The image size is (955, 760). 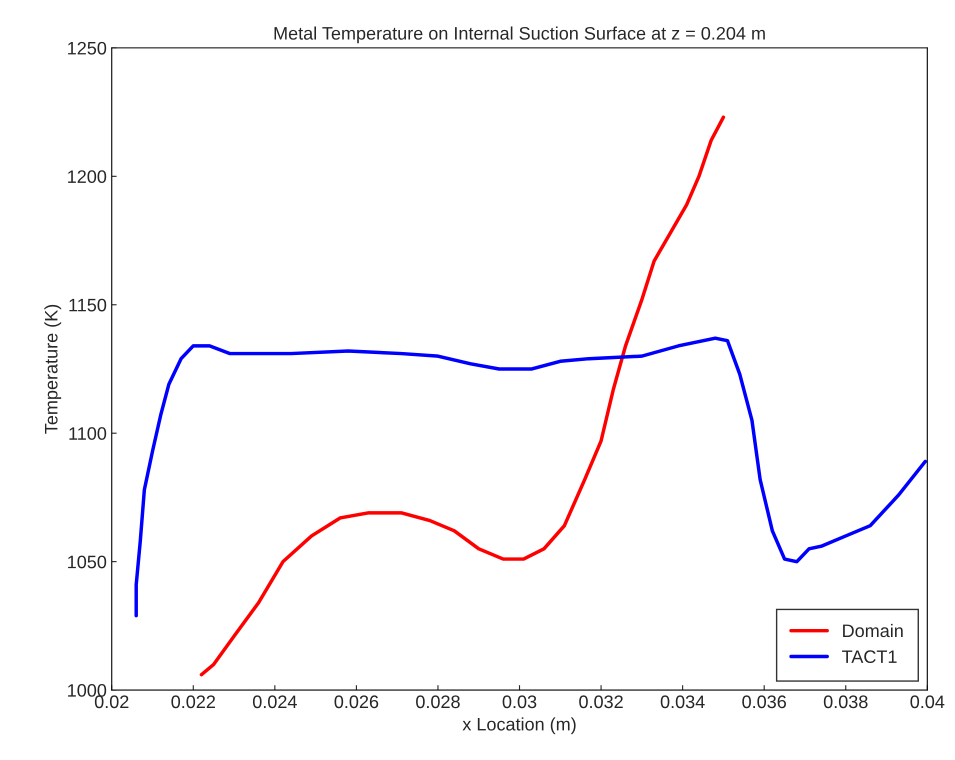 What do you see at coordinates (87, 690) in the screenshot?
I see `y-tick-label: 1000` at bounding box center [87, 690].